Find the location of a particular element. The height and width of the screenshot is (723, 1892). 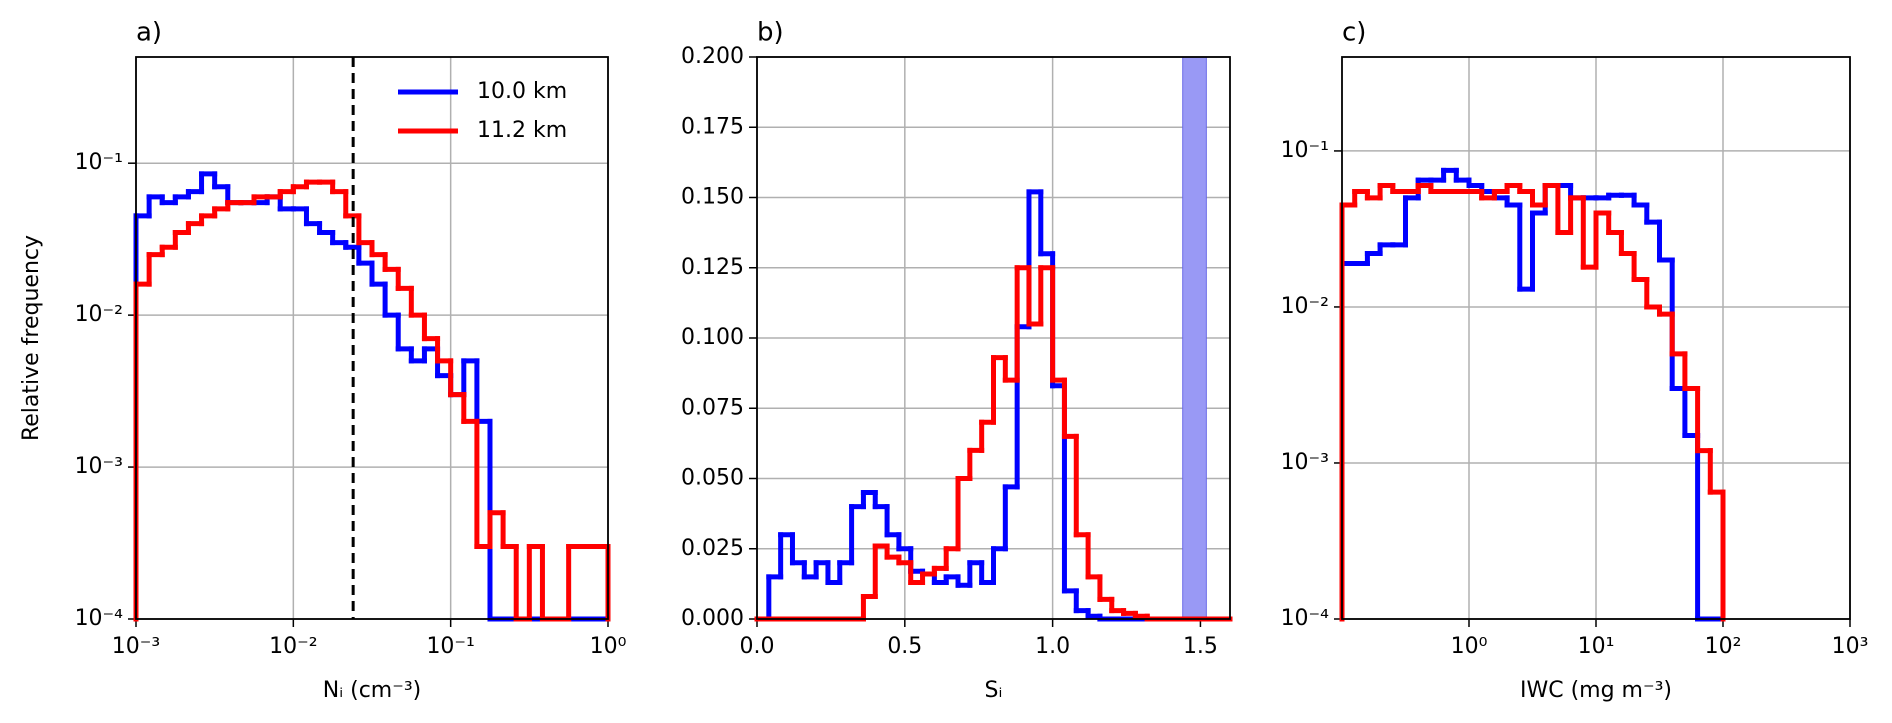

panel-label: a) is located at coordinates (149, 33).